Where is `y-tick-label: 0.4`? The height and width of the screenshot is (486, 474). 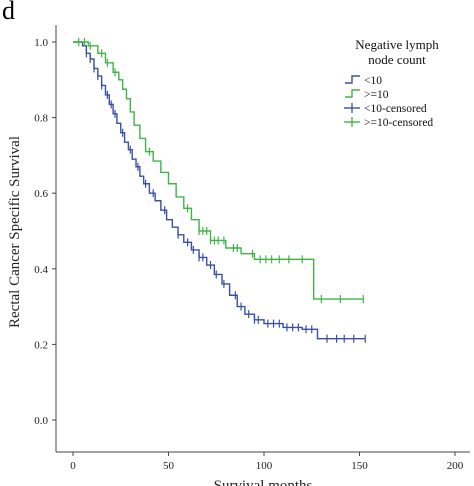 y-tick-label: 0.4 is located at coordinates (41, 270).